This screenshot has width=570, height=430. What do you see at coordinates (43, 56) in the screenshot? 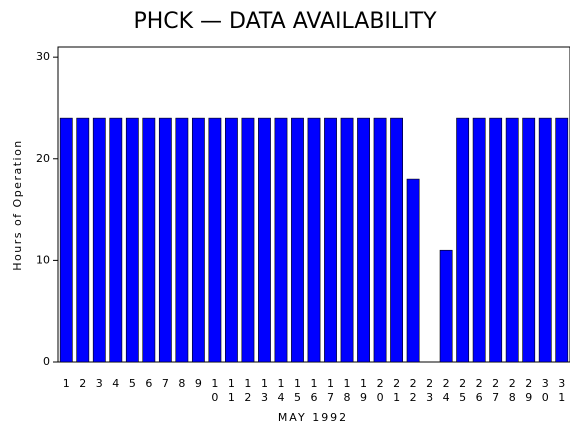
I see `y-tick-label: 30` at bounding box center [43, 56].